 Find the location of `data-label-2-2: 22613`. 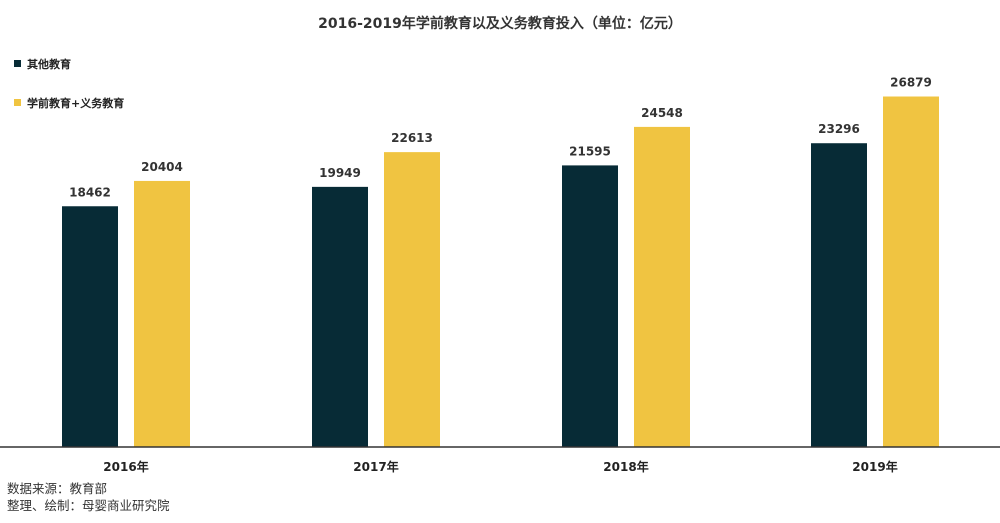

data-label-2-2: 22613 is located at coordinates (412, 138).